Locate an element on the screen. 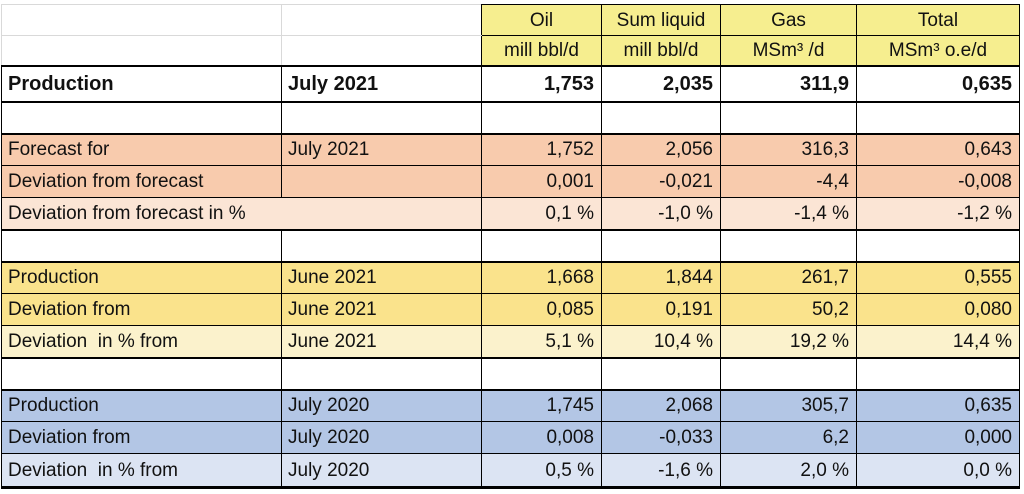 This screenshot has width=1024, height=494. sum-liquid-value-cell: 2,035 is located at coordinates (661, 83).